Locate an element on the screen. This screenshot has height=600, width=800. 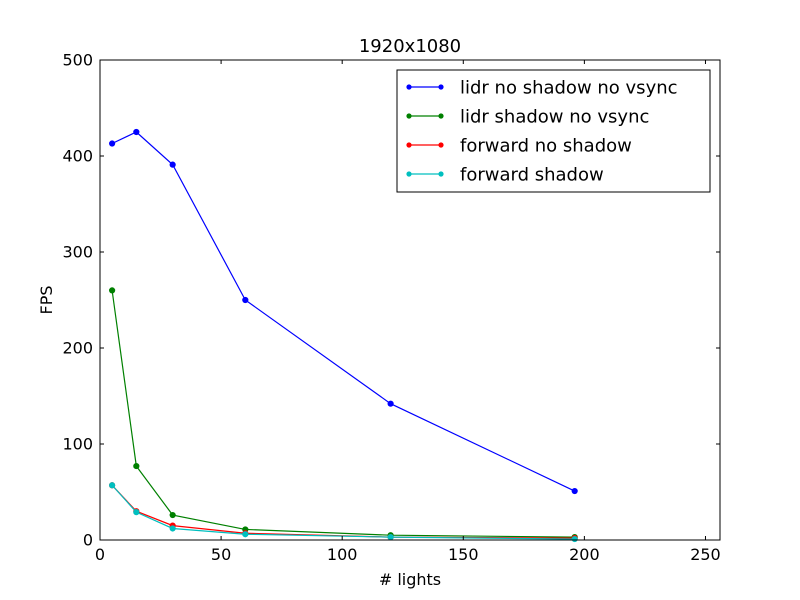
legend-label: forward no shadow is located at coordinates (546, 146).